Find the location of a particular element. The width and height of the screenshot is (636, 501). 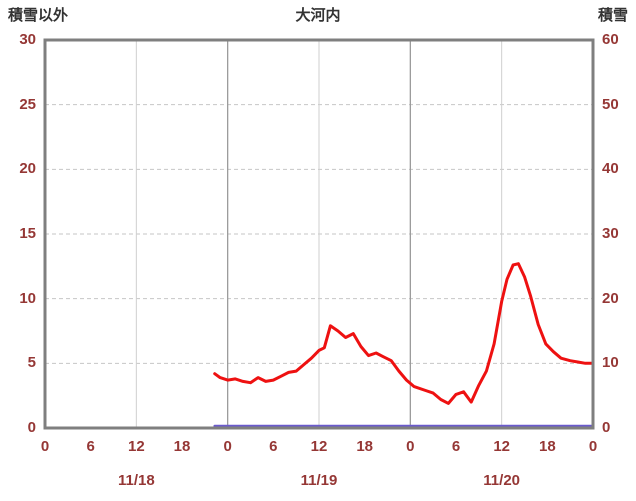

right-axis-tick: 0 is located at coordinates (606, 427).